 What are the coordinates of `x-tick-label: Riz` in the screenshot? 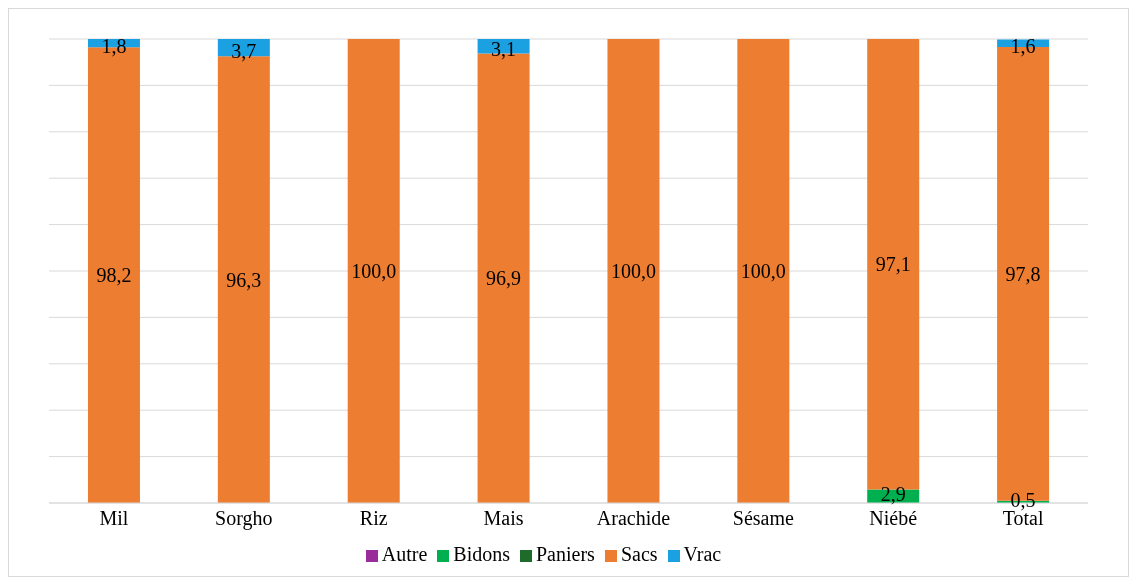 It's located at (373, 518).